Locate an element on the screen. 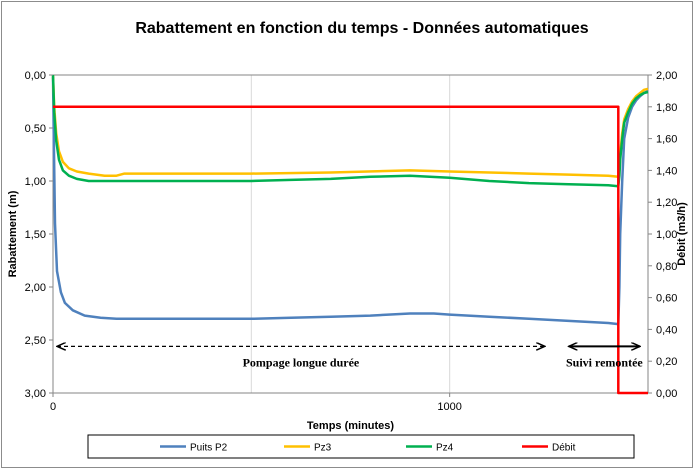  y-tick-label: 1,00 is located at coordinates (35, 182).